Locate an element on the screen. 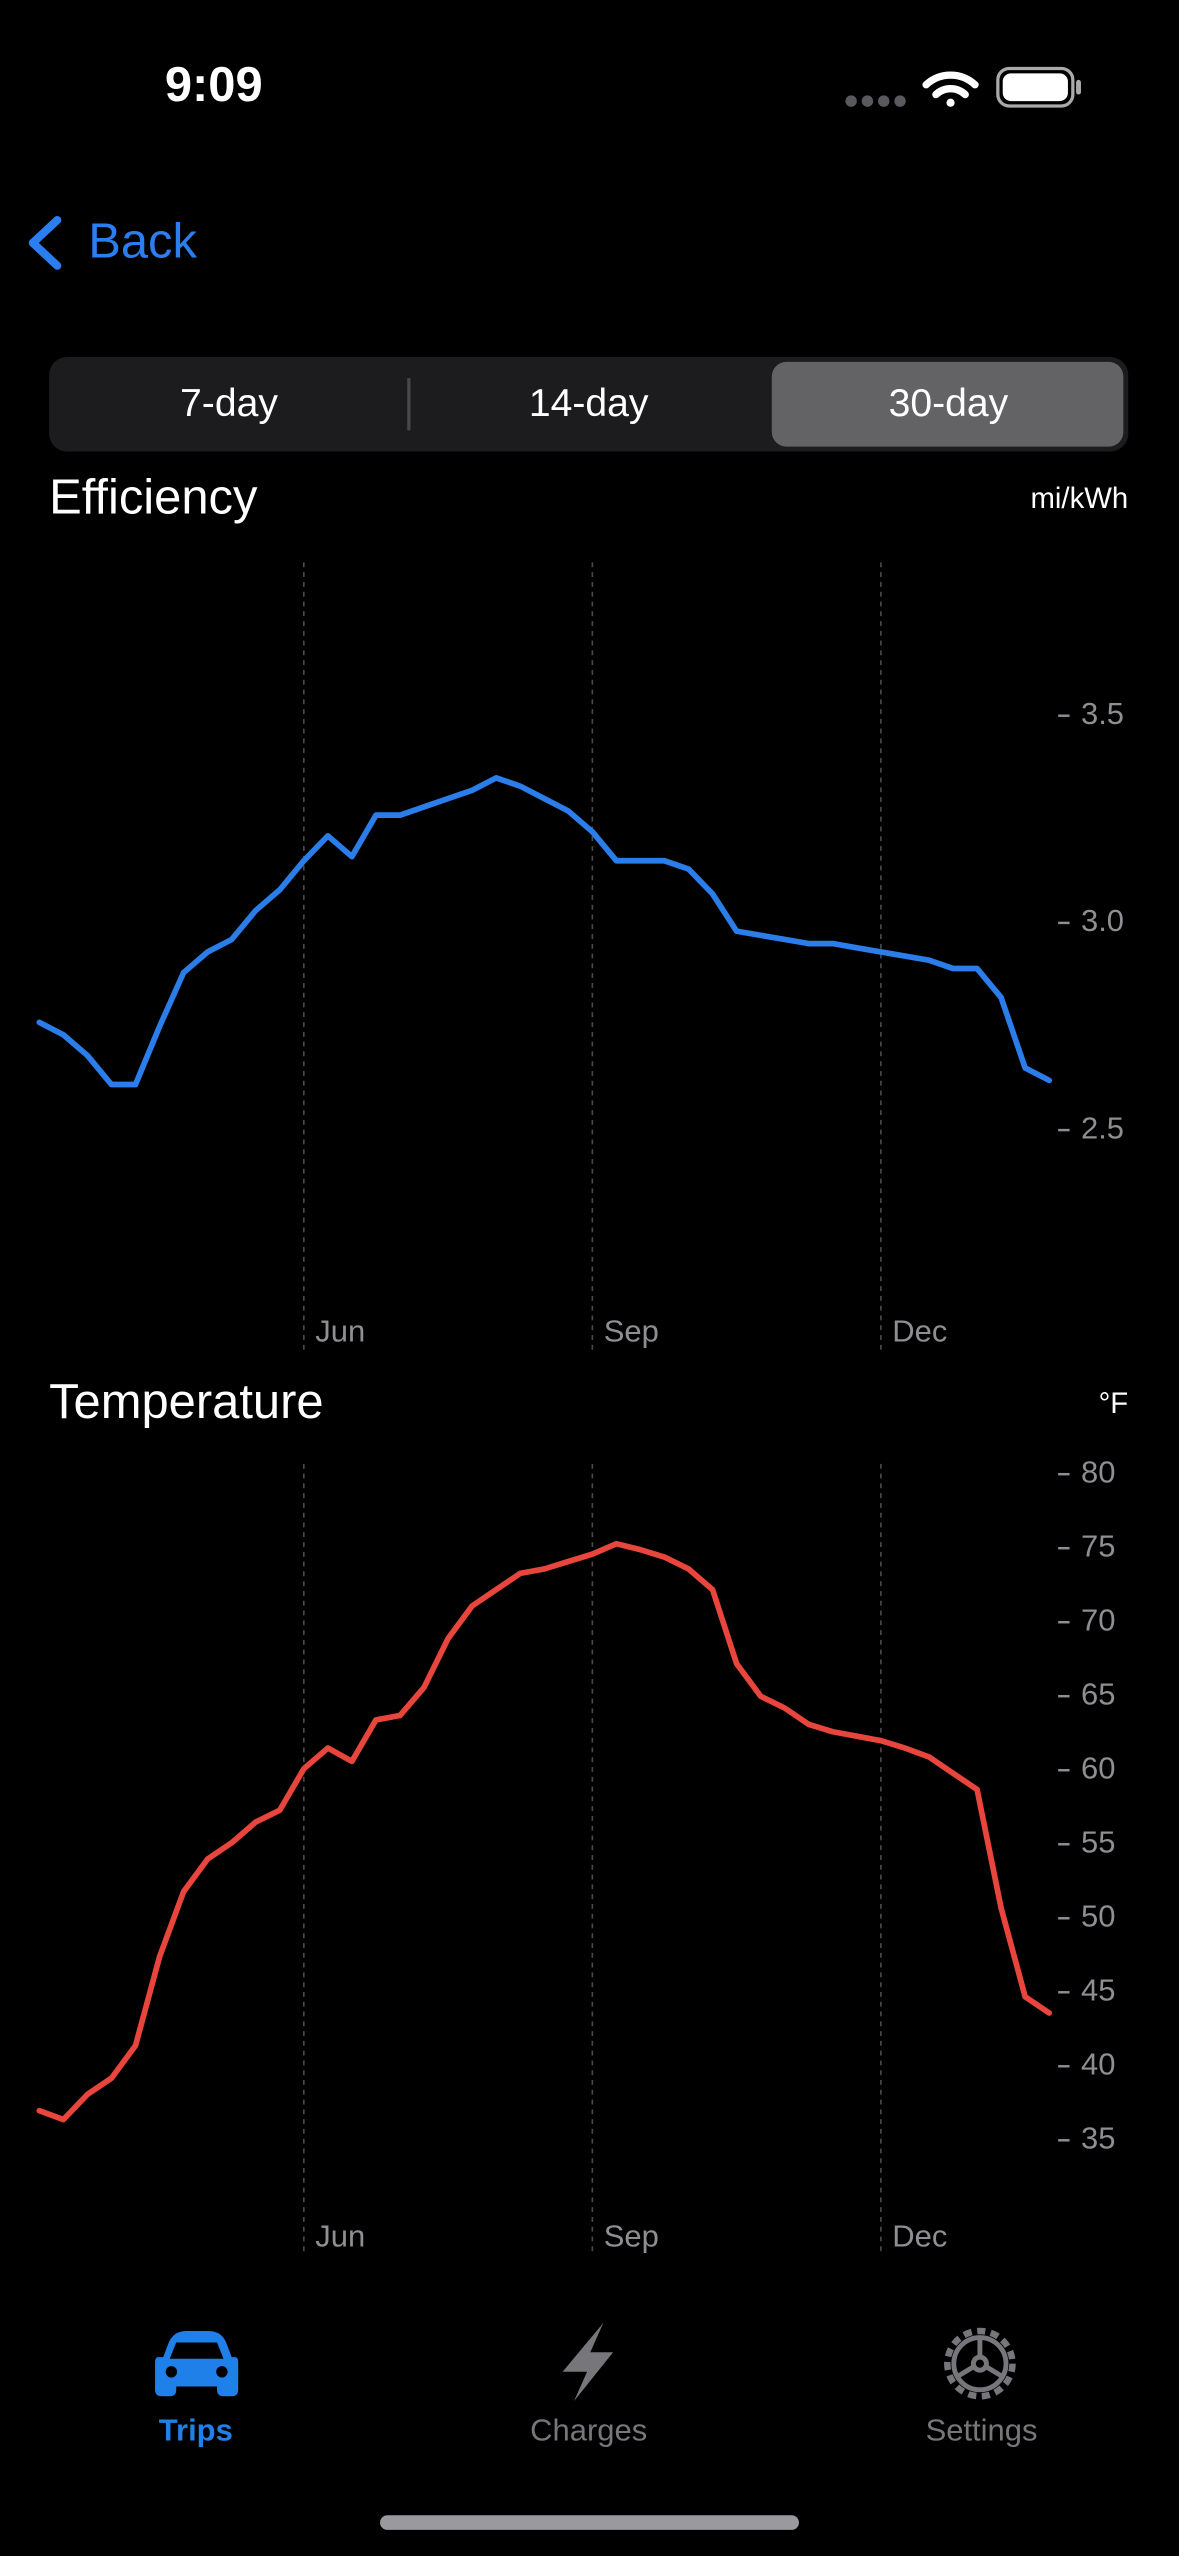 This screenshot has width=1179, height=2556. y-tick-label: 55 is located at coordinates (1098, 1841).